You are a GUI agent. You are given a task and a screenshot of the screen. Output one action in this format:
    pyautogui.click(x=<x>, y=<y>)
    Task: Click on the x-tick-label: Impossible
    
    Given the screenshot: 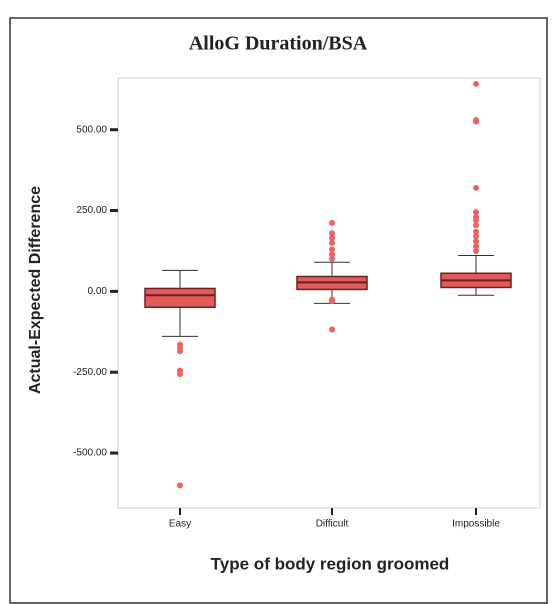 What is the action you would take?
    pyautogui.click(x=476, y=524)
    